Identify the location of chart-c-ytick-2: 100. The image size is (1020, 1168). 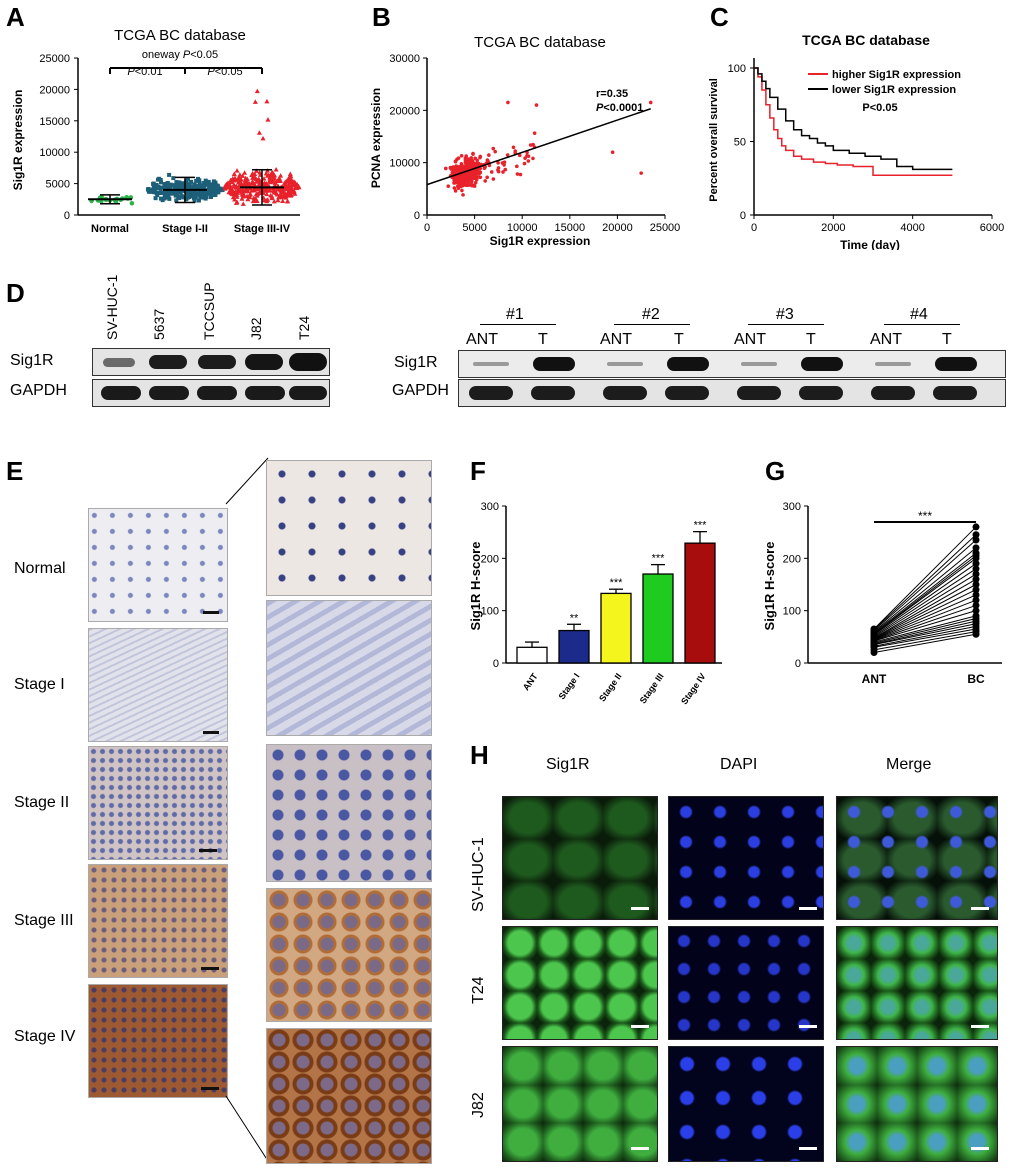
(737, 69).